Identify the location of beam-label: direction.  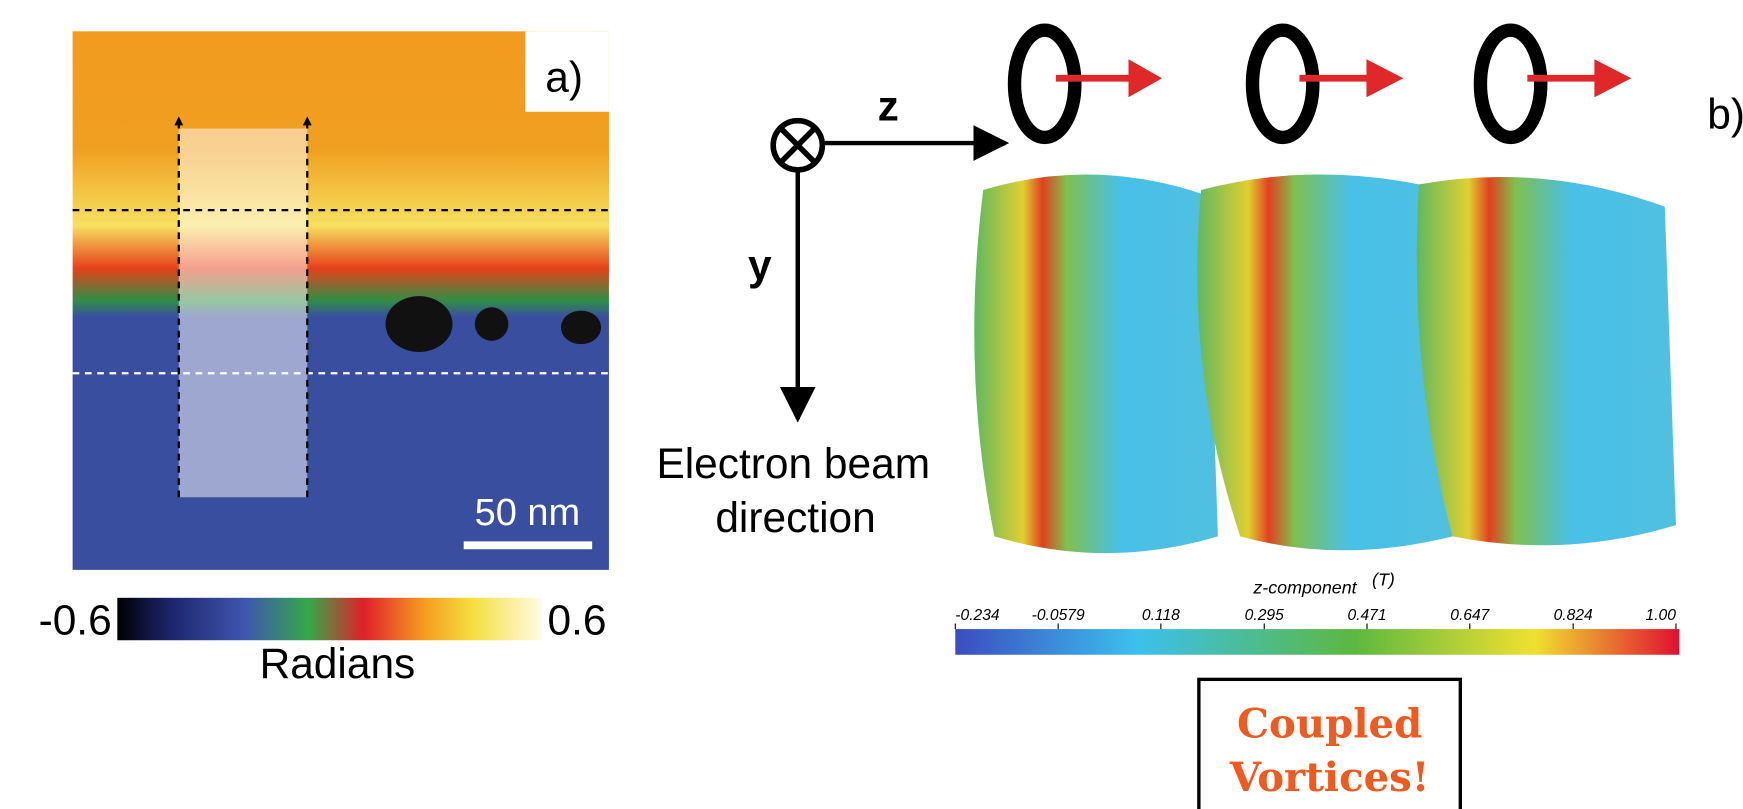
(795, 517).